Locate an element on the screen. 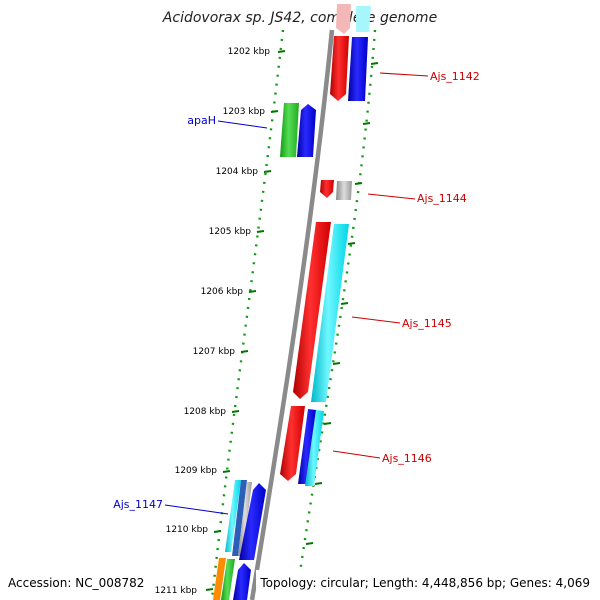 The width and height of the screenshot is (600, 600). gene-label-ajs1147: Ajs_1147 is located at coordinates (138, 504).